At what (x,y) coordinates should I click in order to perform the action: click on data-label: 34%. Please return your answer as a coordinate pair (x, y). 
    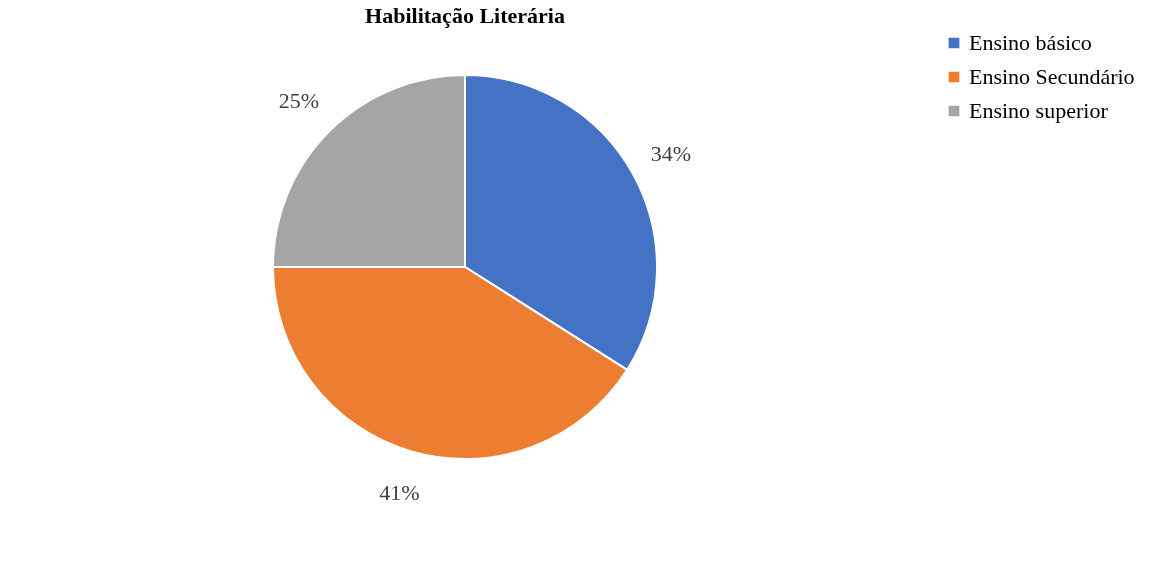
    Looking at the image, I should click on (671, 153).